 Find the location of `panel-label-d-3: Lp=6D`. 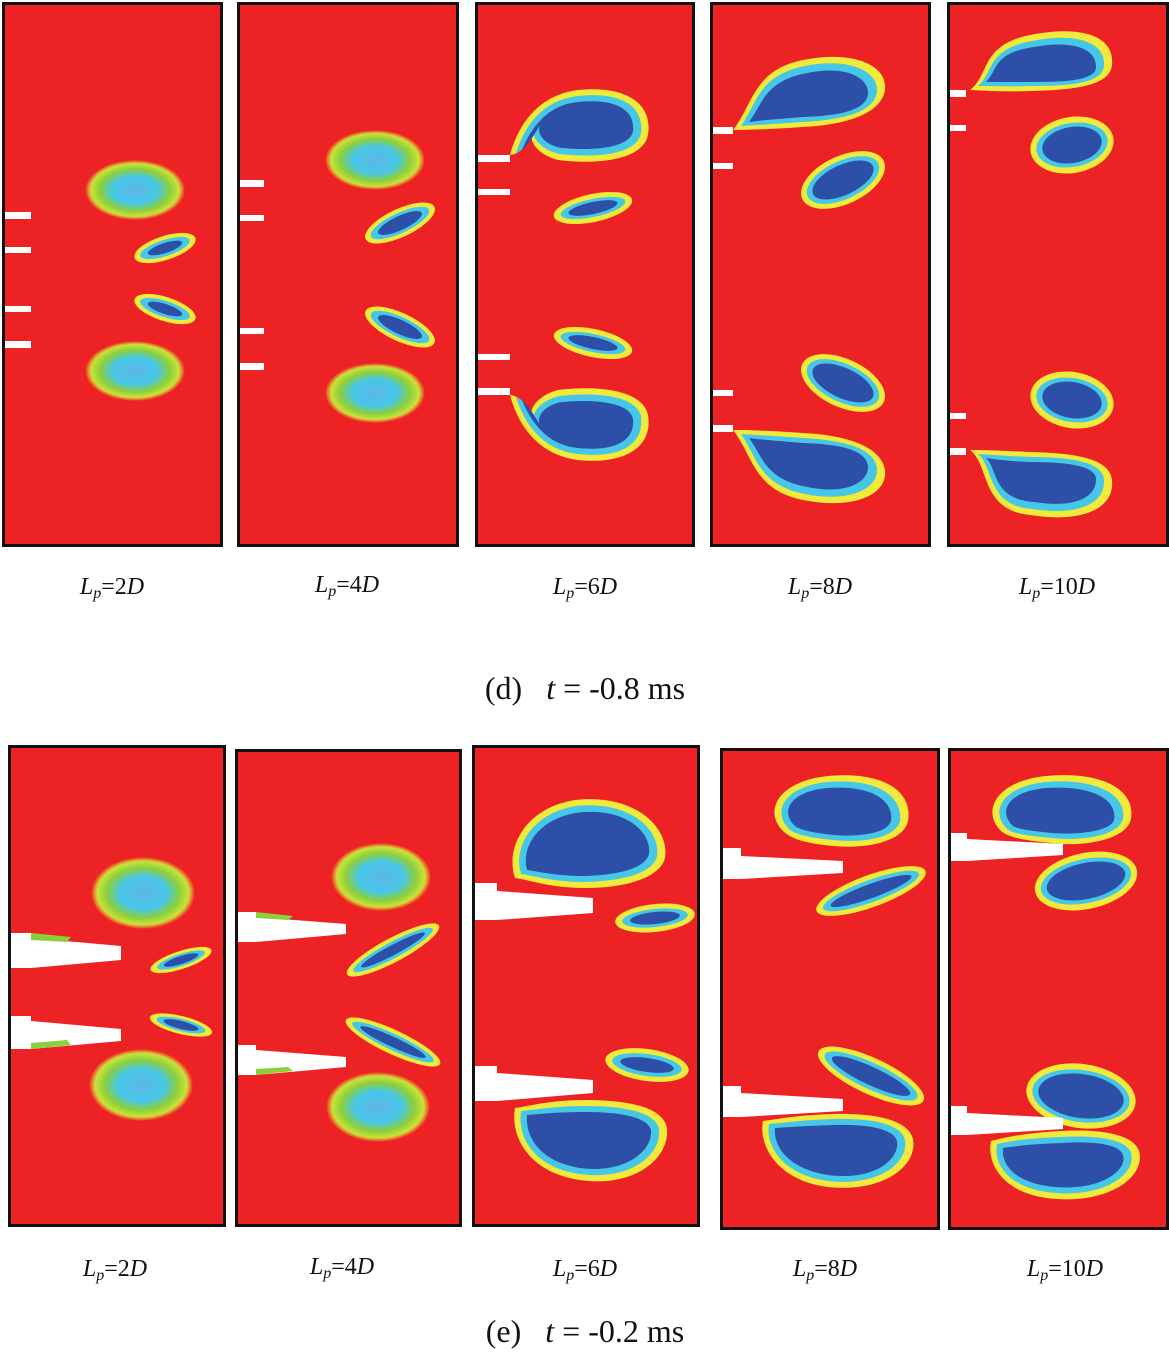

panel-label-d-3: Lp=6D is located at coordinates (585, 588).